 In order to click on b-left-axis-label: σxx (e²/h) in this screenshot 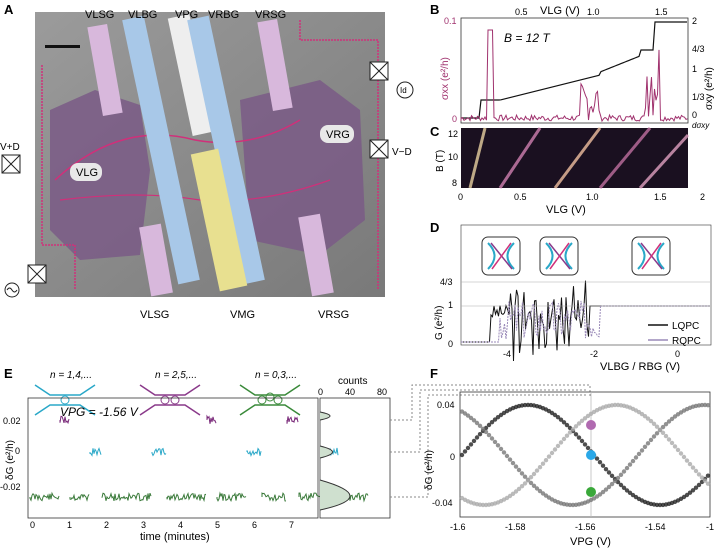, I will do `click(445, 78)`.